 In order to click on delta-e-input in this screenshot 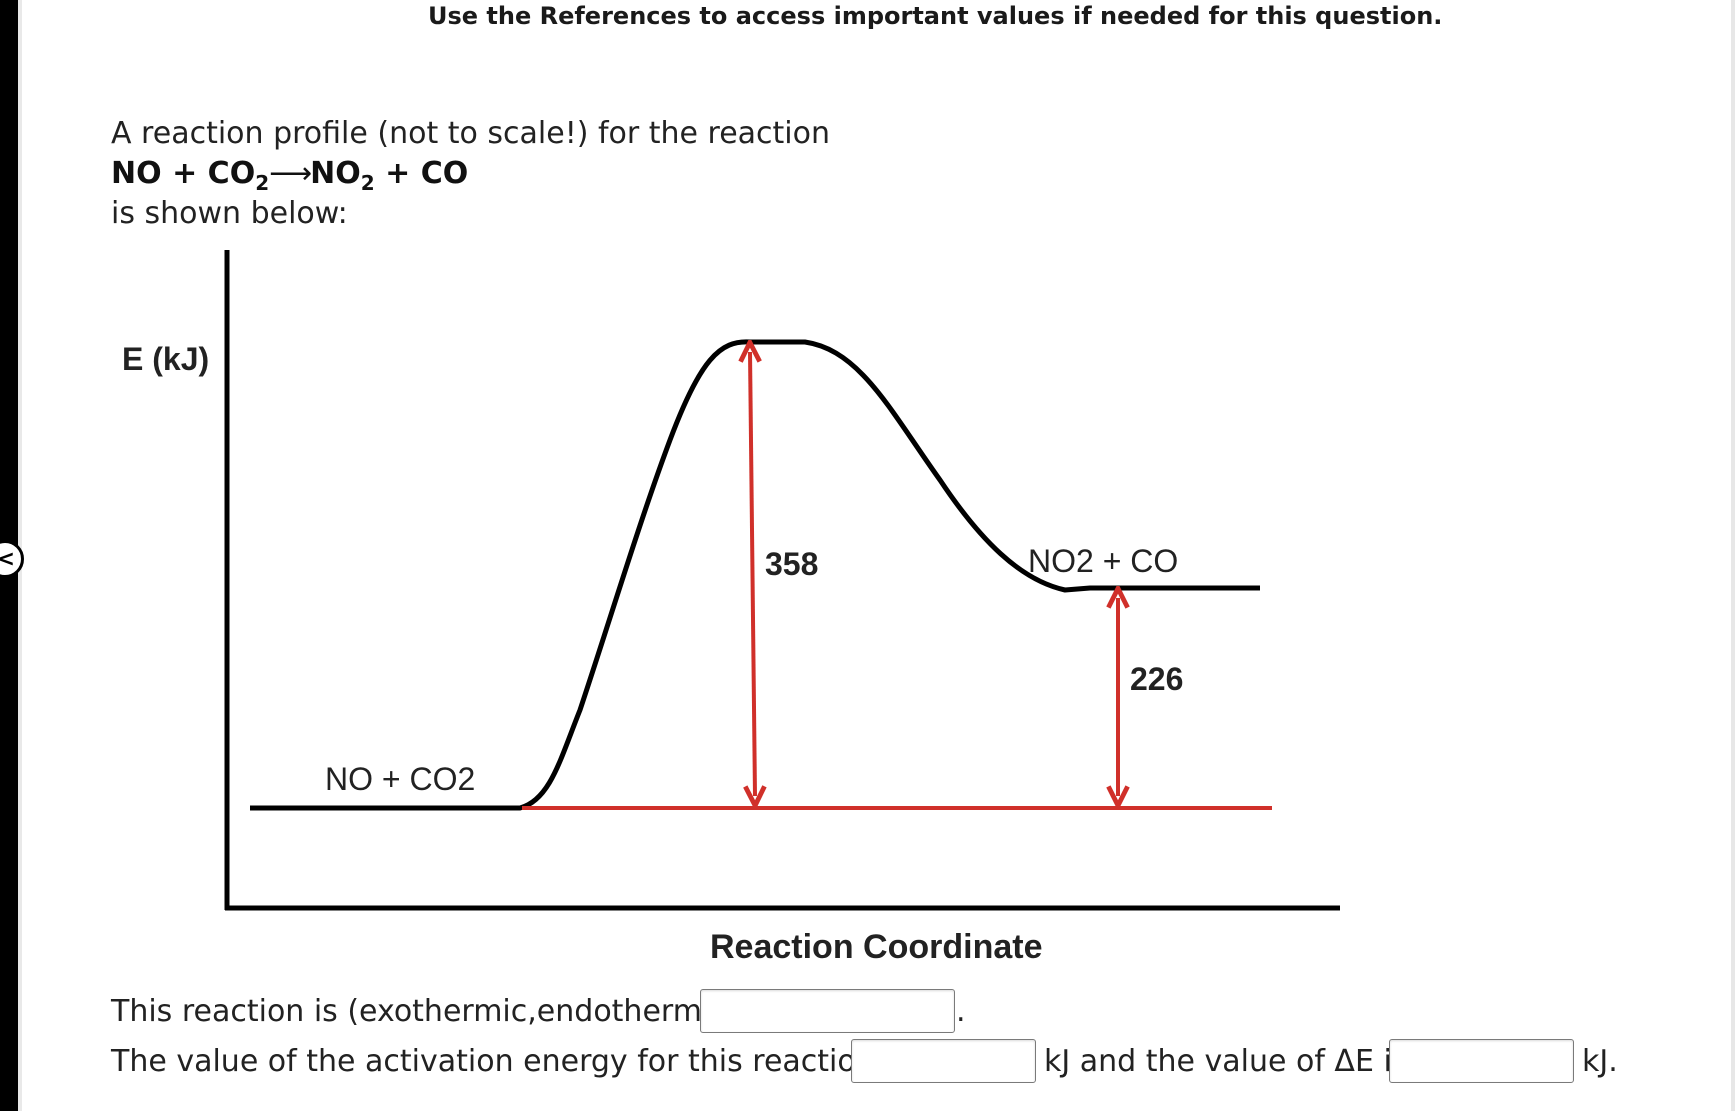, I will do `click(1481, 1061)`.